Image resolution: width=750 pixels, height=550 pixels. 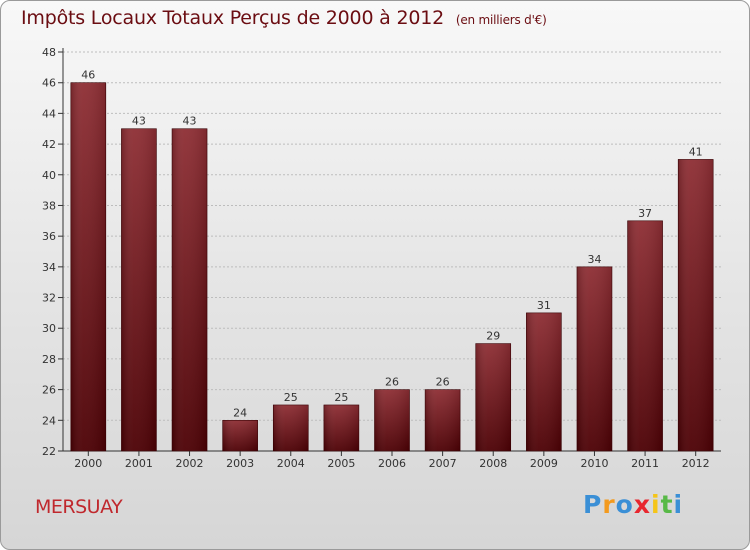 What do you see at coordinates (667, 504) in the screenshot?
I see `logo-letter: t` at bounding box center [667, 504].